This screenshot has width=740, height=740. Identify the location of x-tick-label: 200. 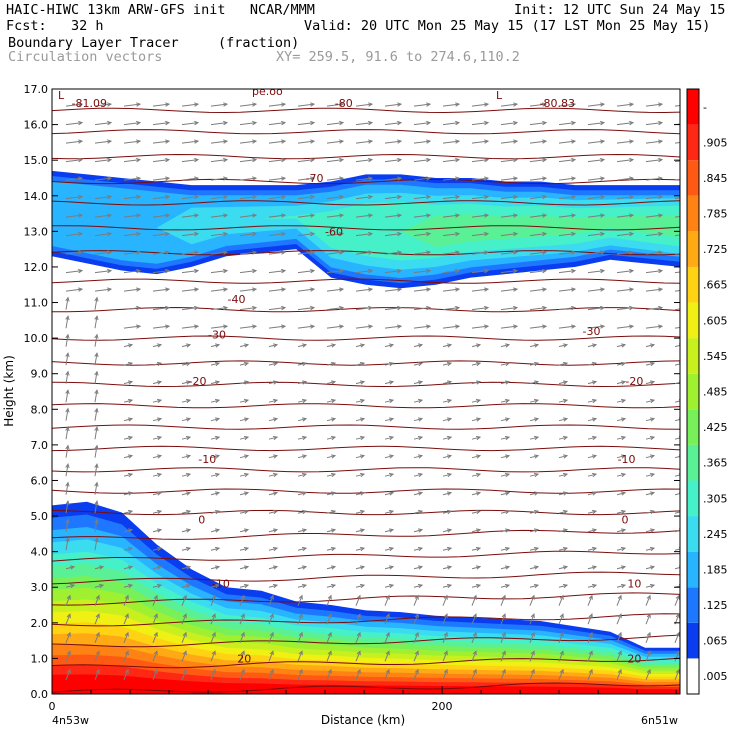
(442, 706).